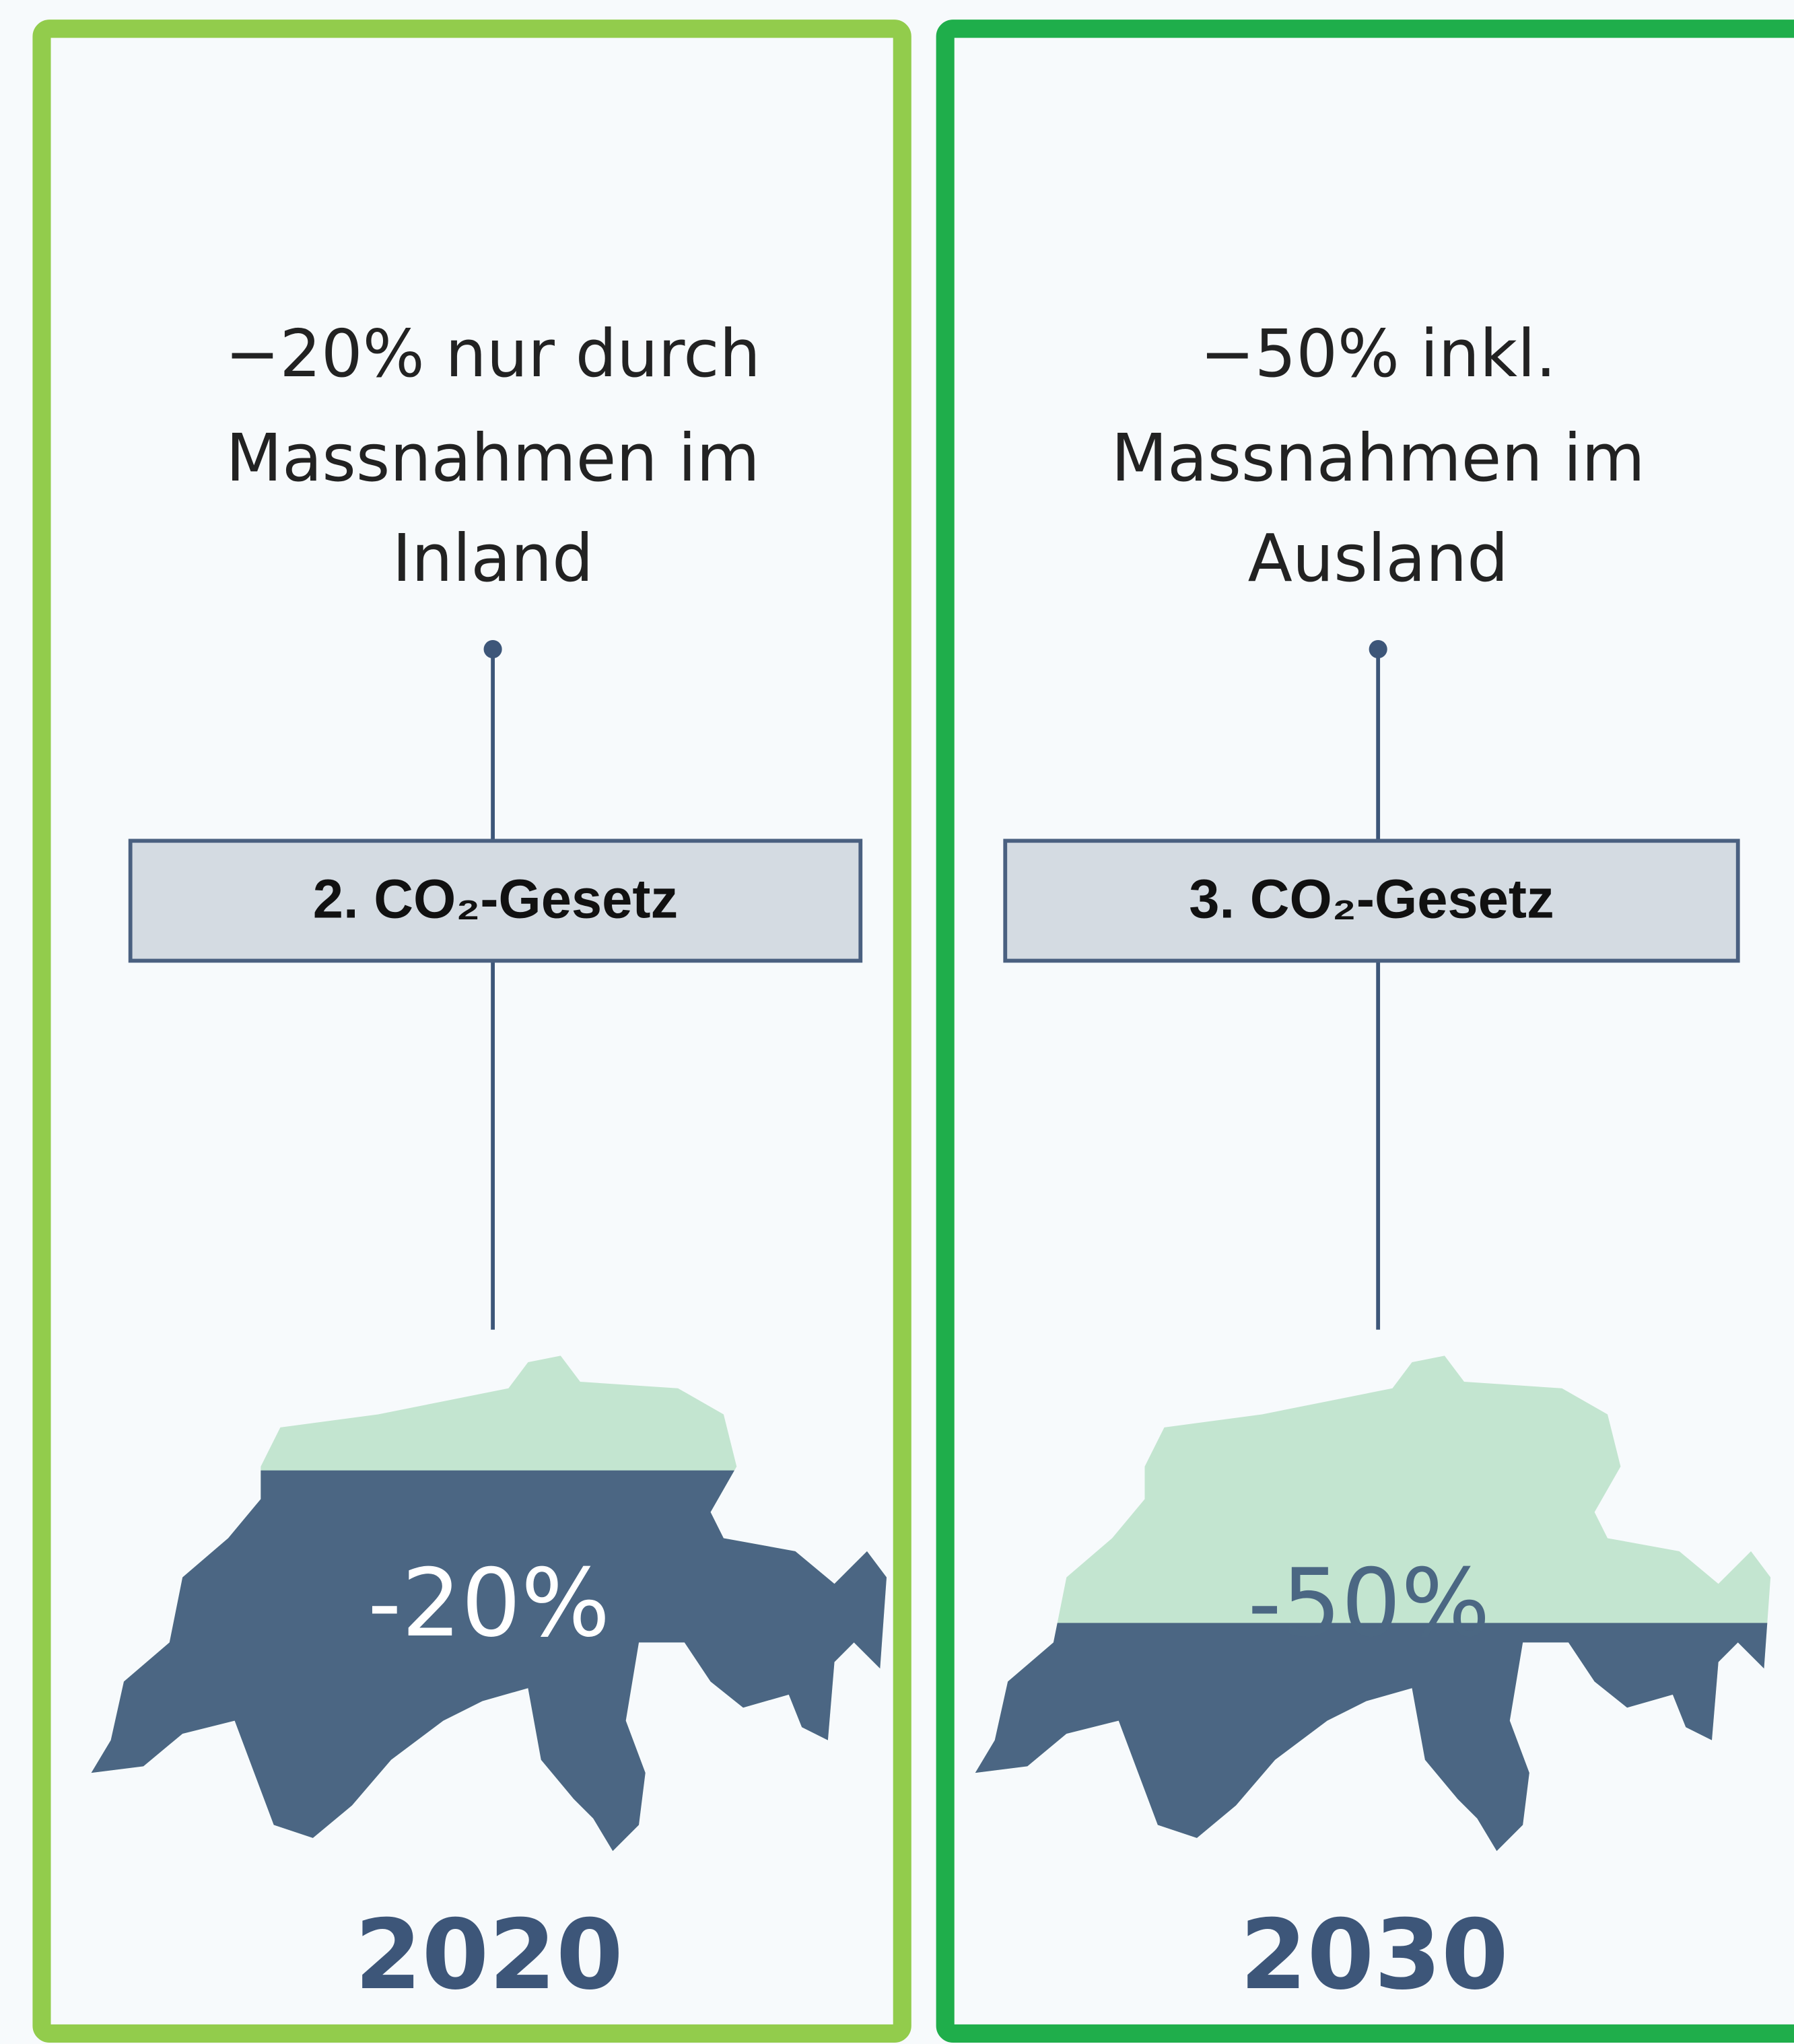  Describe the element at coordinates (493, 354) in the screenshot. I see `heading-line: −20% nur durch` at that location.